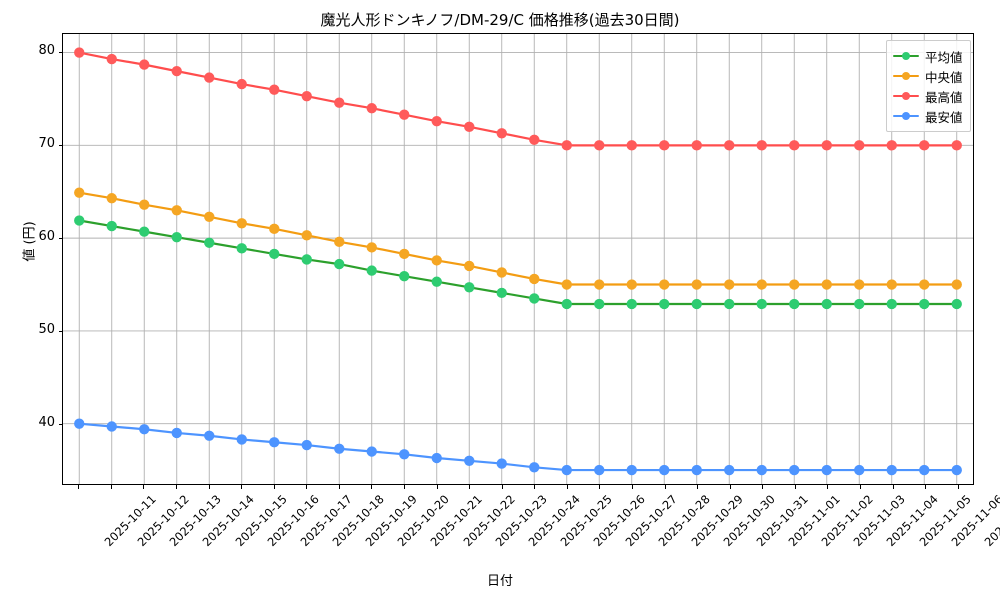 The width and height of the screenshot is (1000, 600). Describe the element at coordinates (499, 581) in the screenshot. I see `x-axis-label: 日付` at that location.